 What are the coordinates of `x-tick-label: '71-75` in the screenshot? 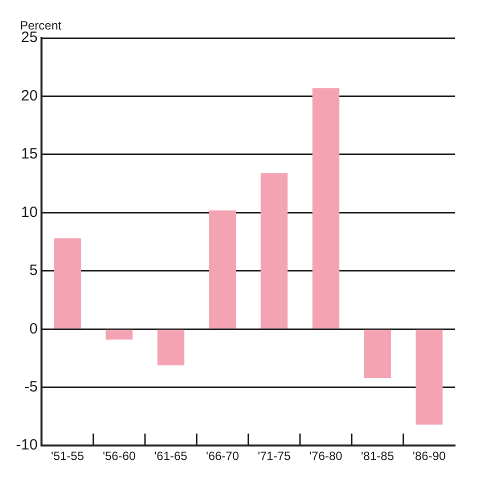 It's located at (274, 456).